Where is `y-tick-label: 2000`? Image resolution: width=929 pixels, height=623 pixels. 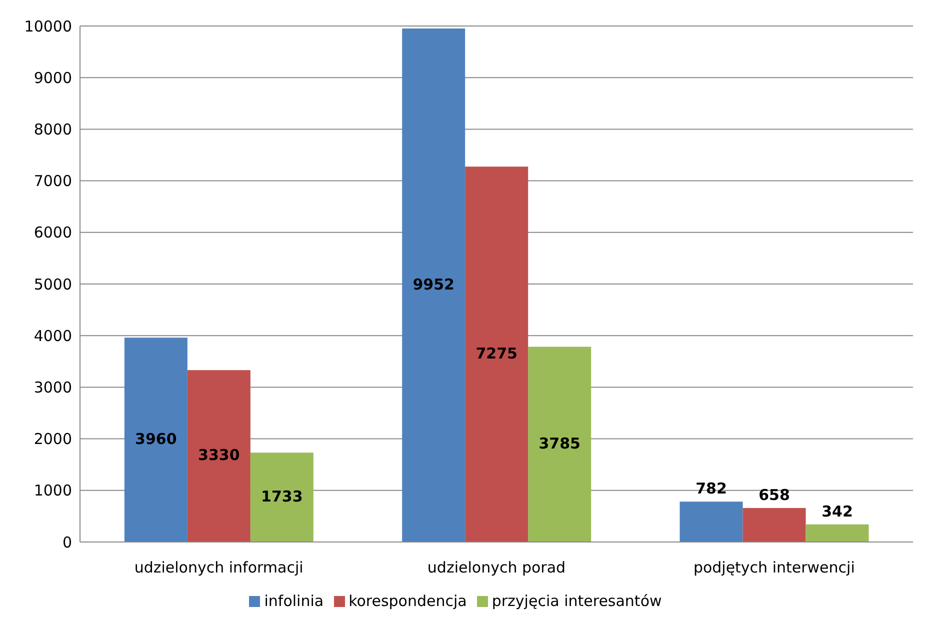
y-tick-label: 2000 is located at coordinates (53, 439).